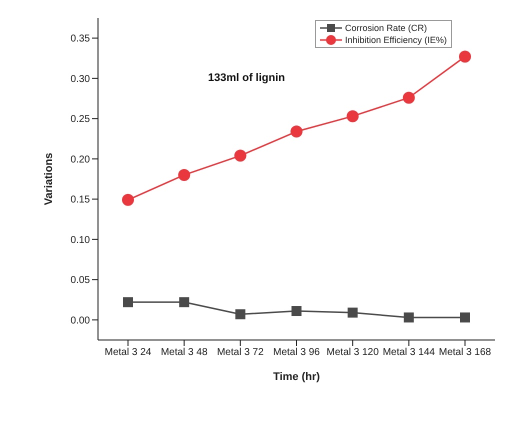 The height and width of the screenshot is (428, 515). Describe the element at coordinates (296, 352) in the screenshot. I see `x-tick-label: Metal 3 96` at that location.